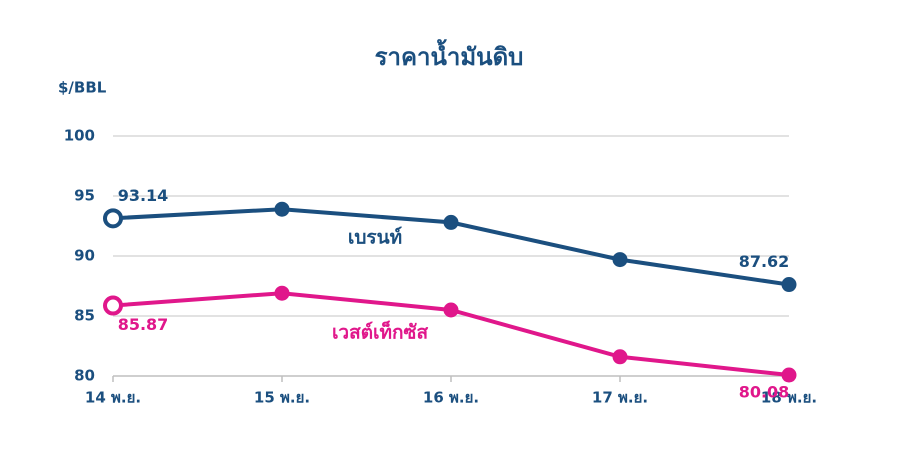 The image size is (898, 453). I want to click on y-tick-label: 80, so click(84, 376).